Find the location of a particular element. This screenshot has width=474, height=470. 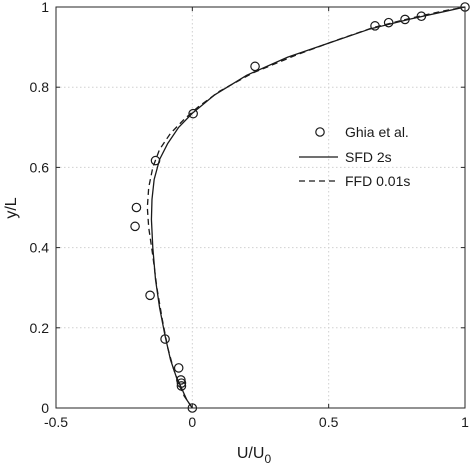

legend-label-ghia: Ghia et al. is located at coordinates (377, 132).